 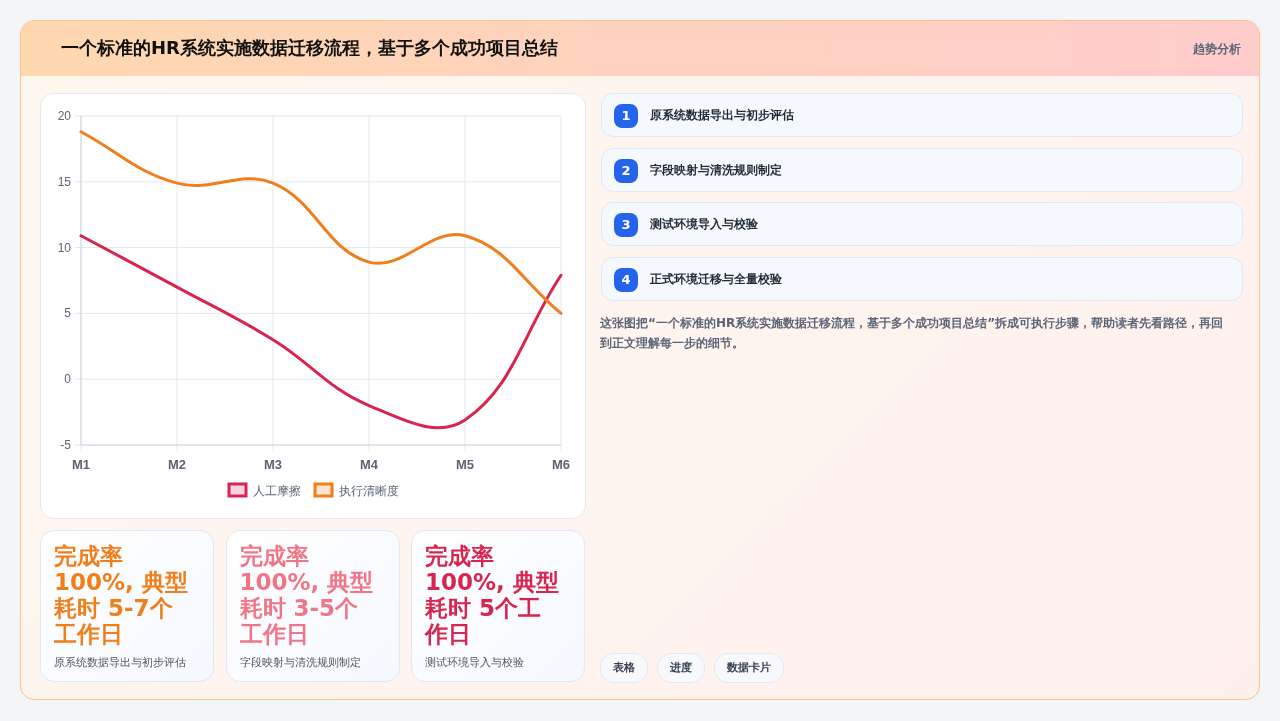 I want to click on text: 表格, so click(x=624, y=668).